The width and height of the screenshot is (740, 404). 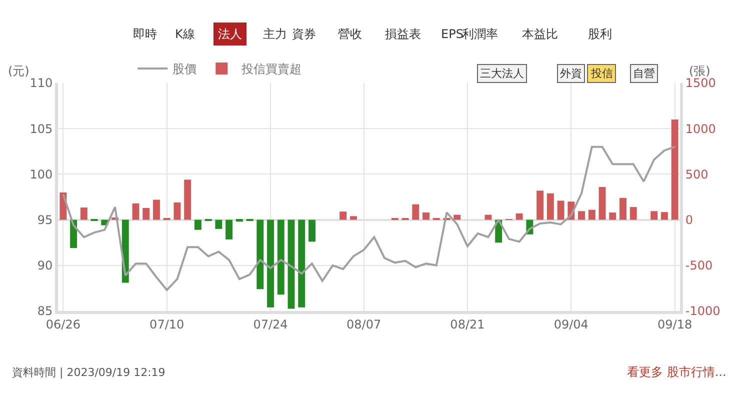 I want to click on y2-axis-title: (張), so click(x=699, y=71).